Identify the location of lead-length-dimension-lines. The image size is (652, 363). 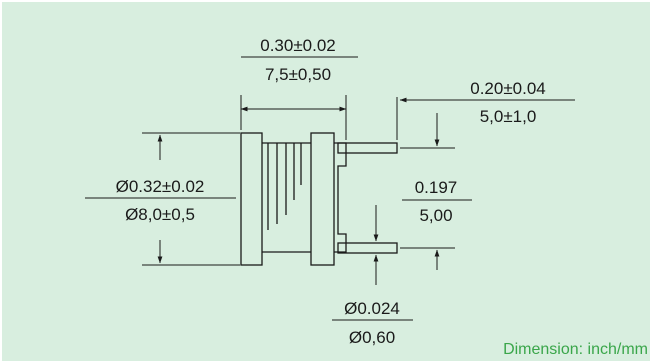
(485, 118).